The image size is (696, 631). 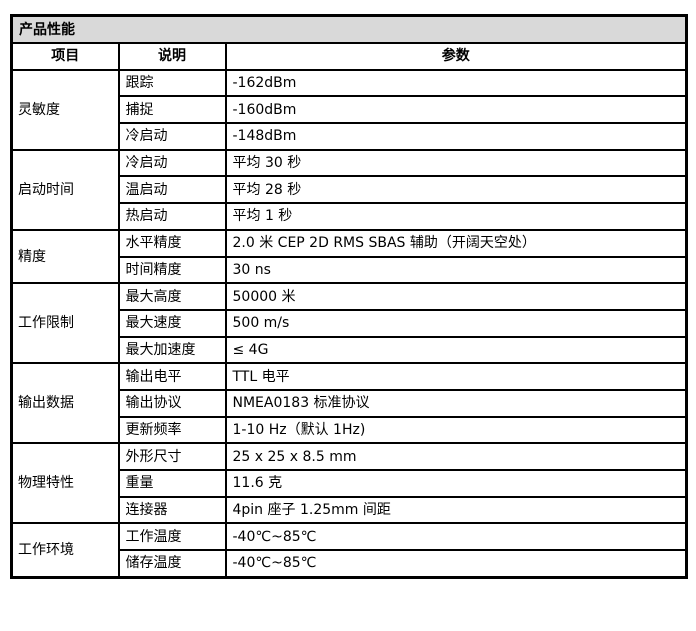 What do you see at coordinates (456, 456) in the screenshot?
I see `item-parameter: 25 x 25 x 8.5 mm` at bounding box center [456, 456].